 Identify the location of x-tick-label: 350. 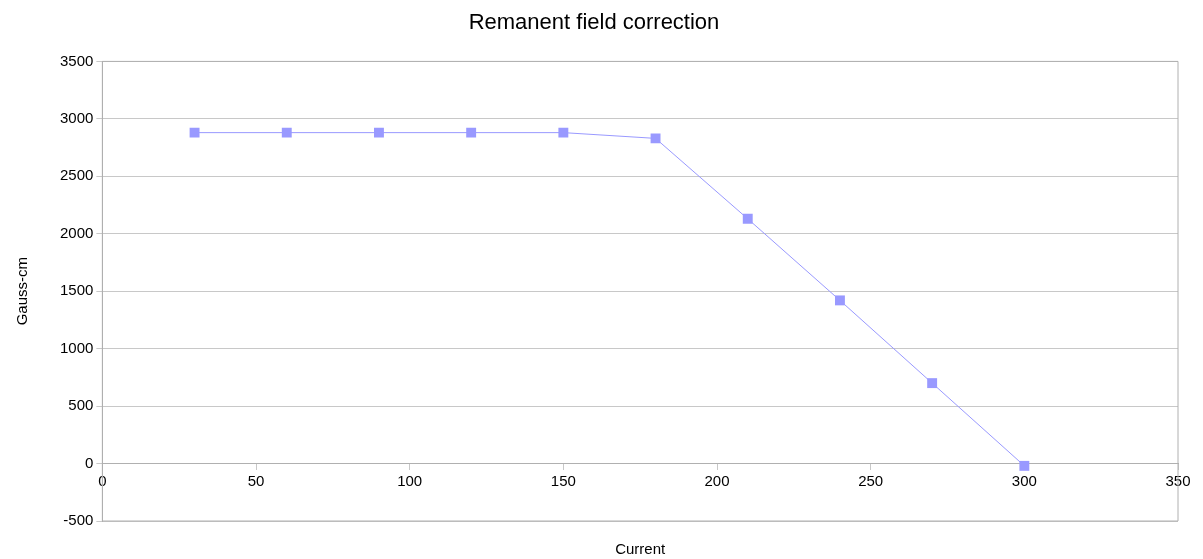
(1178, 480).